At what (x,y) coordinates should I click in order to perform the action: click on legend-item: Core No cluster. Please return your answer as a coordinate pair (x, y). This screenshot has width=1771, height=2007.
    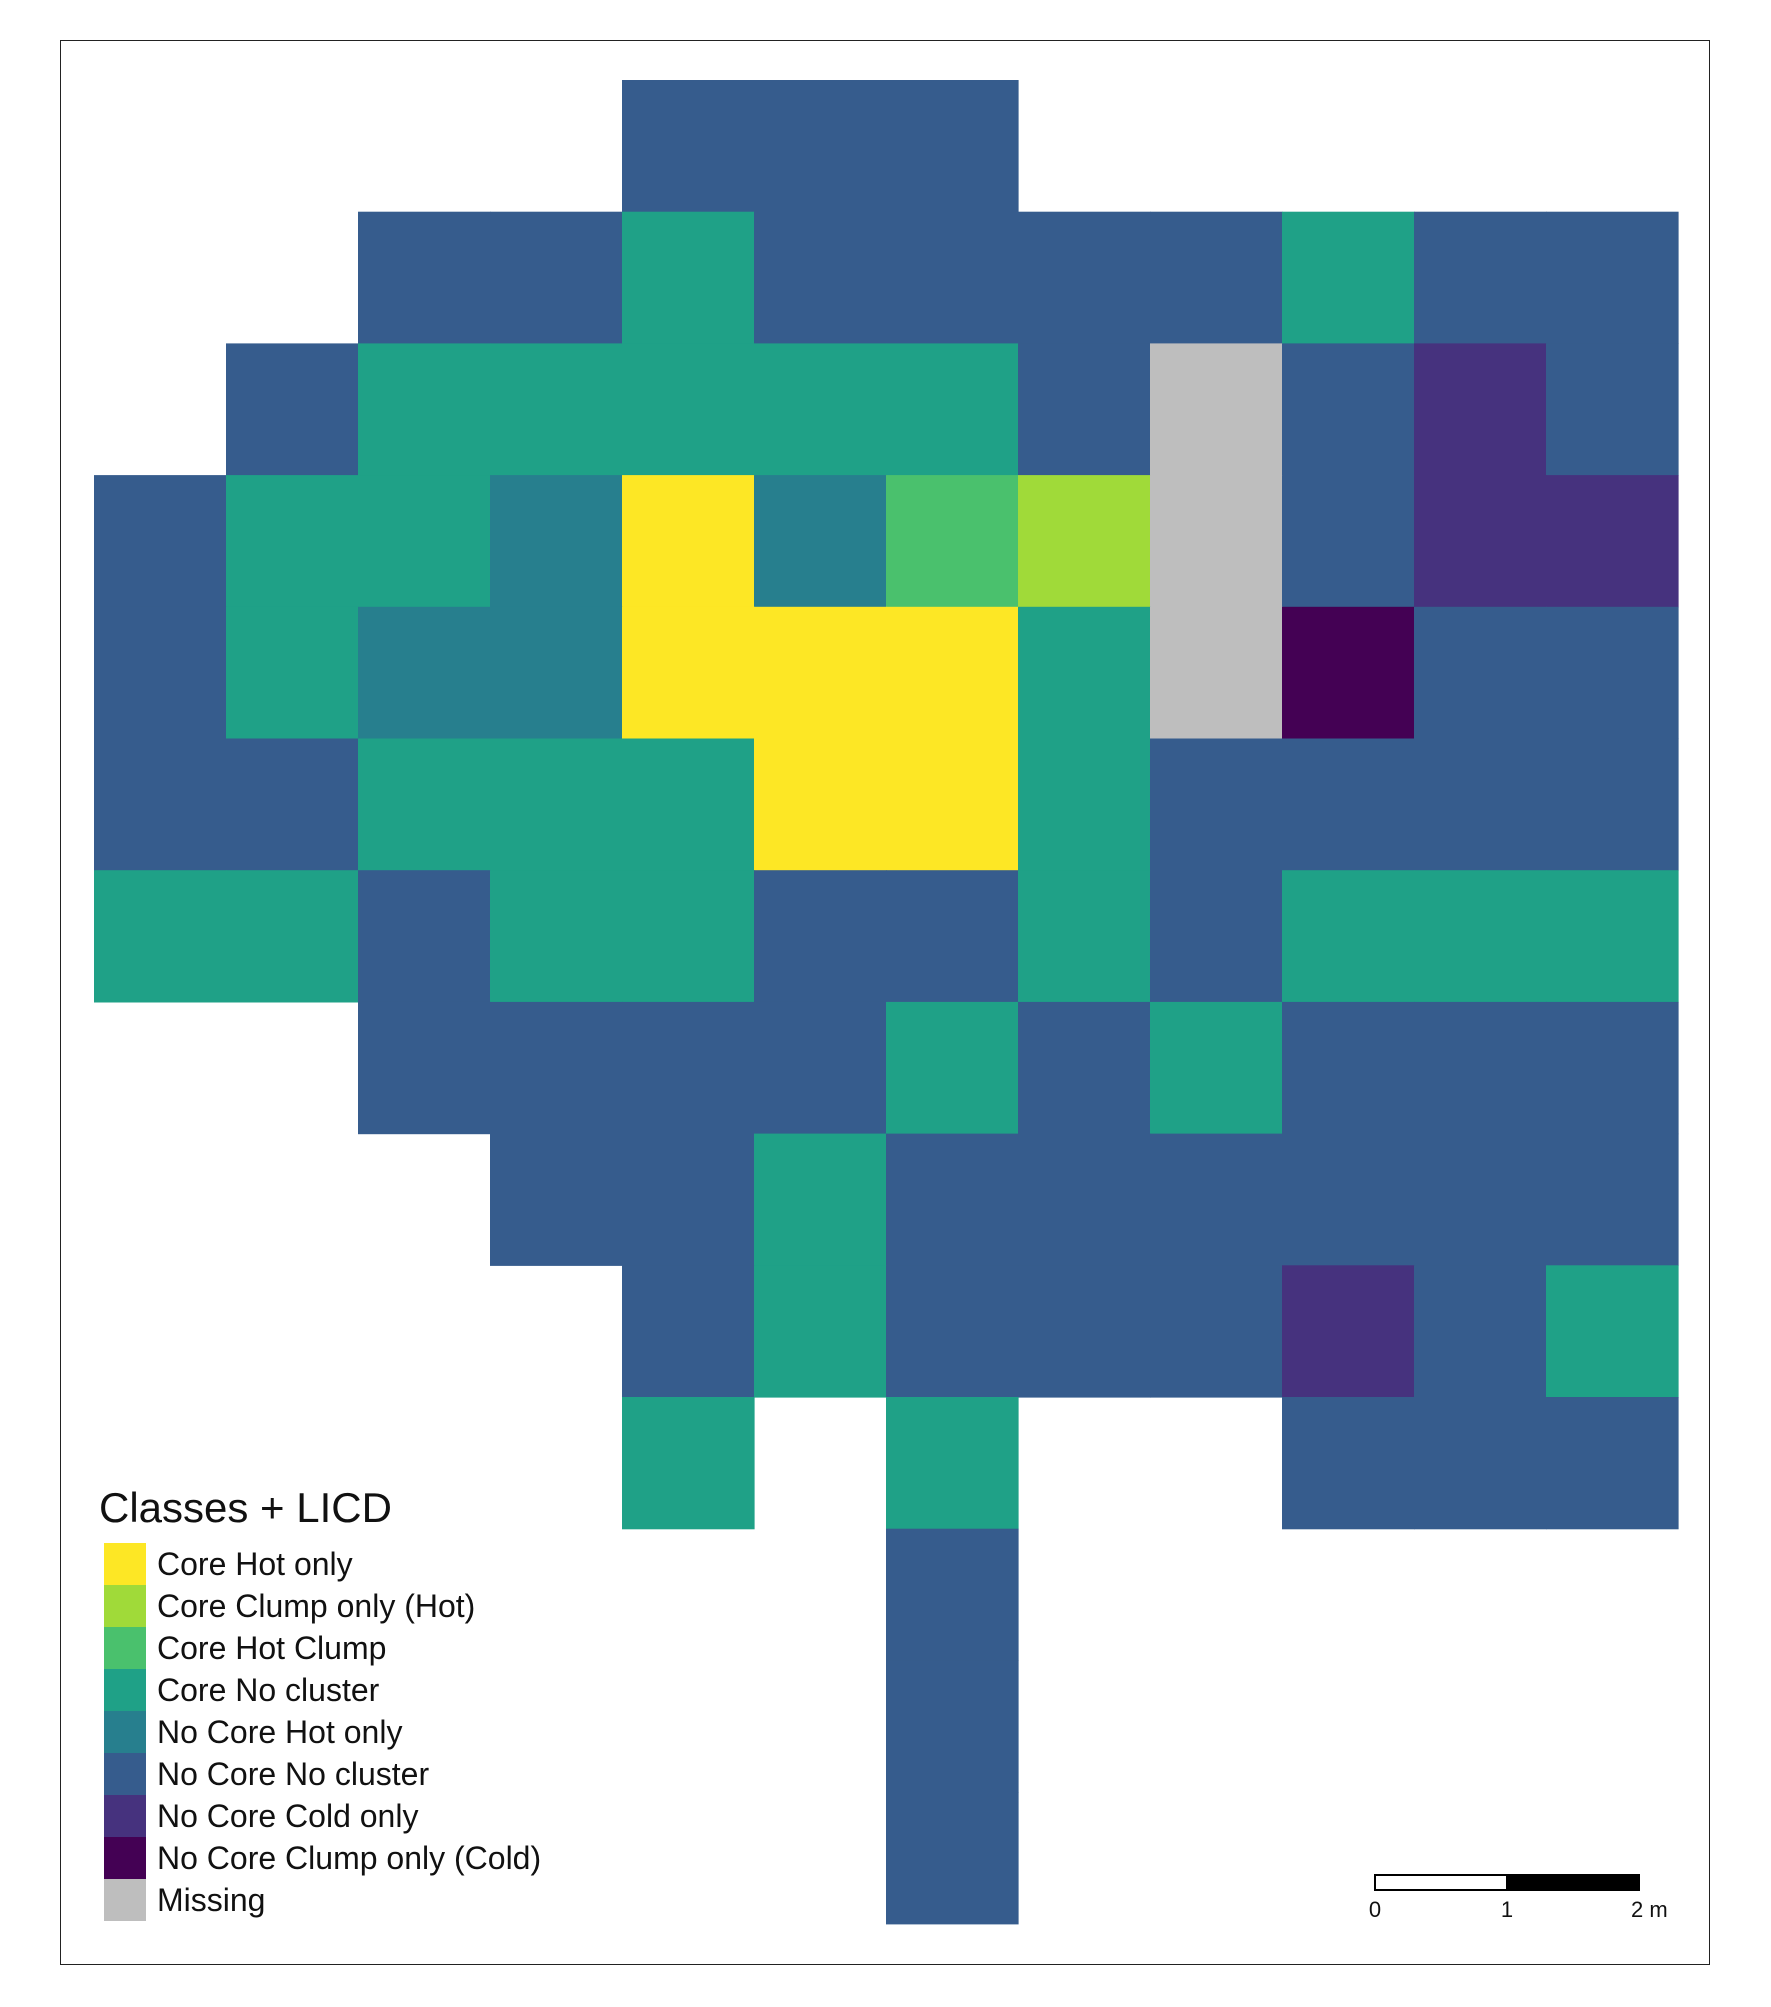
    Looking at the image, I should click on (242, 1690).